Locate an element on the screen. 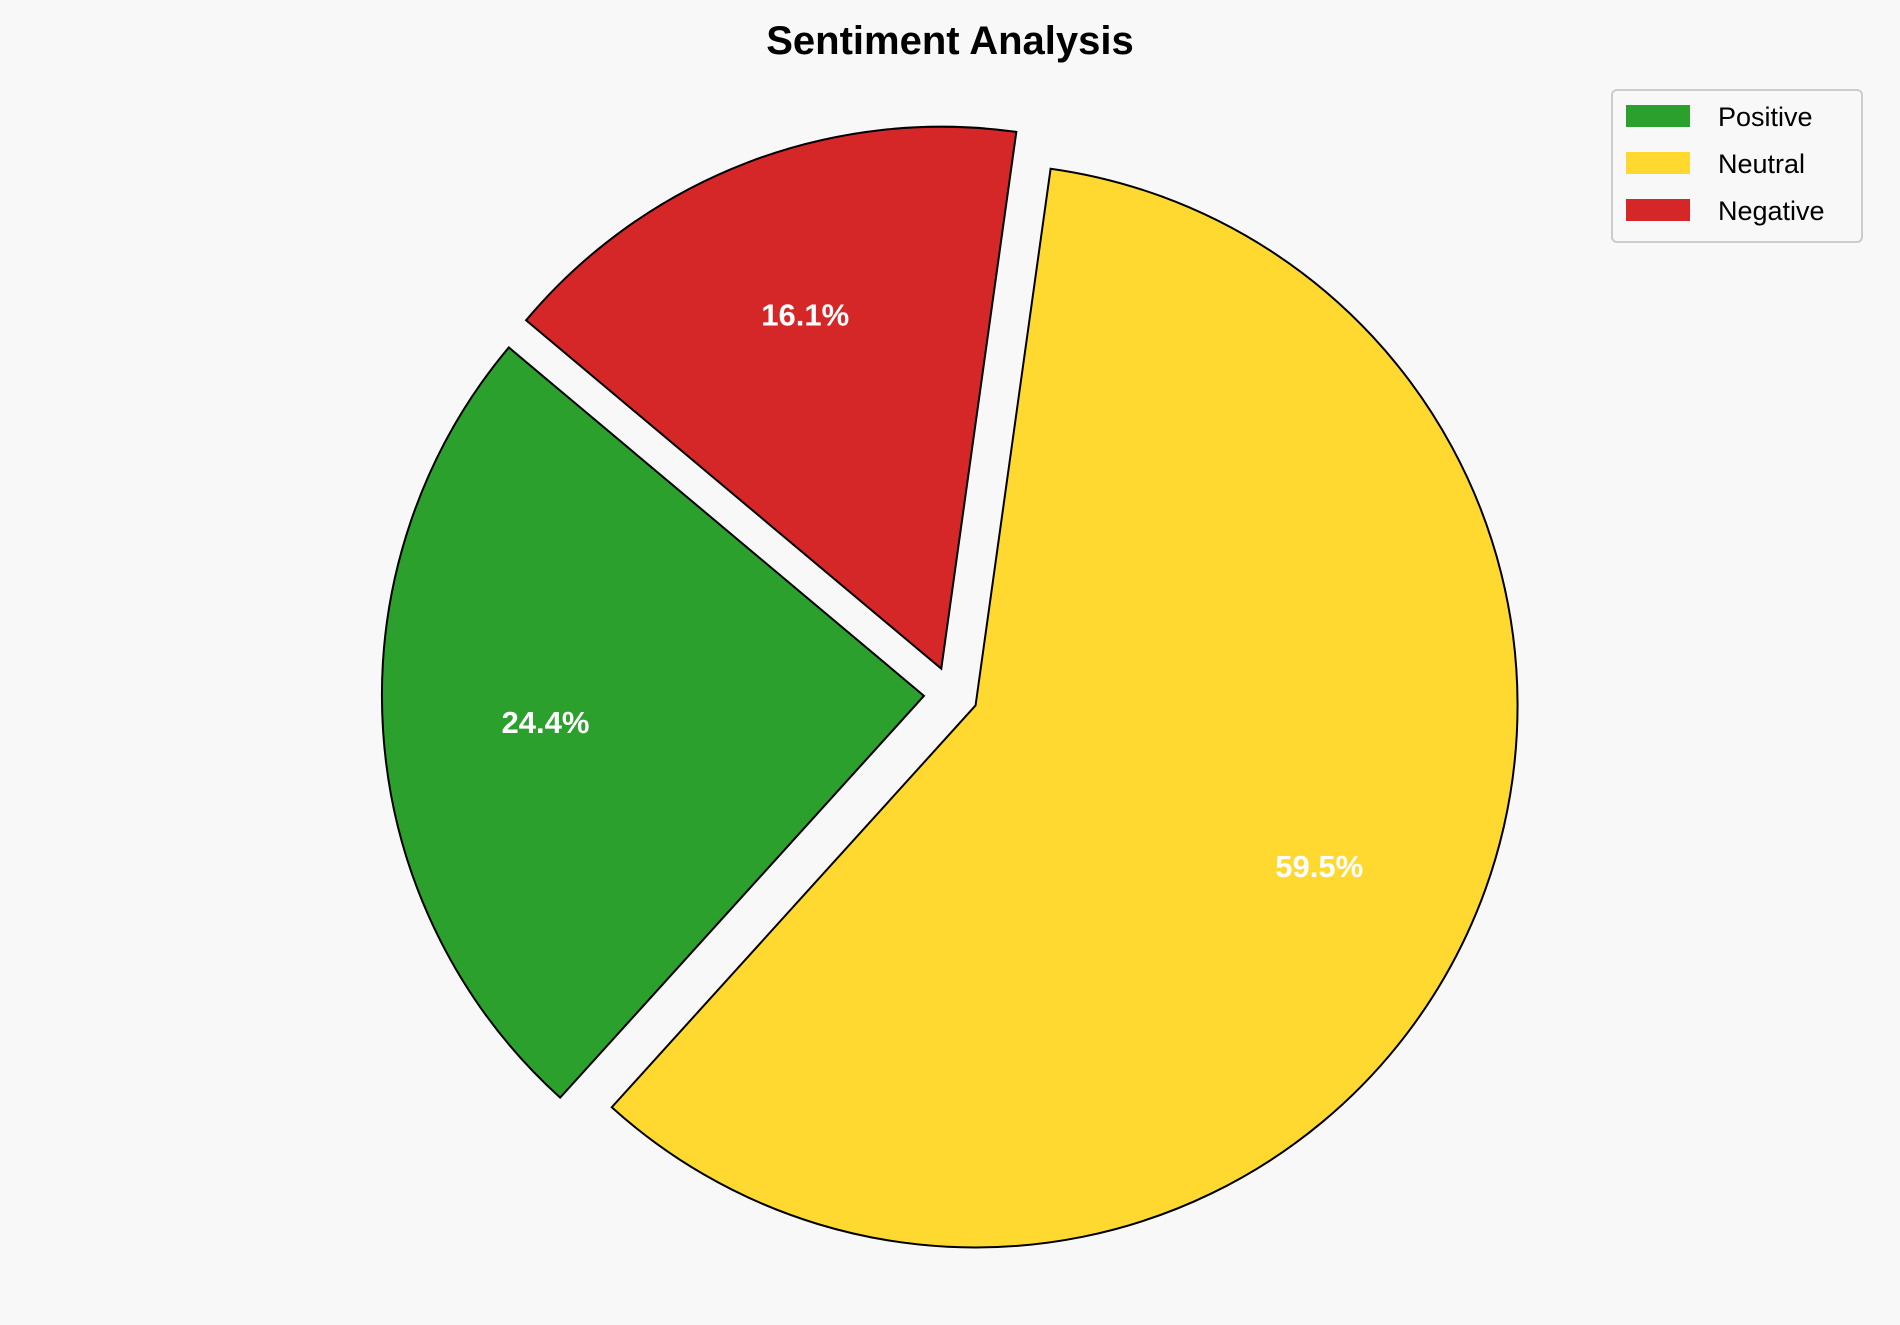 Image resolution: width=1900 pixels, height=1325 pixels. pct-label-positive: 24.4% is located at coordinates (545, 722).